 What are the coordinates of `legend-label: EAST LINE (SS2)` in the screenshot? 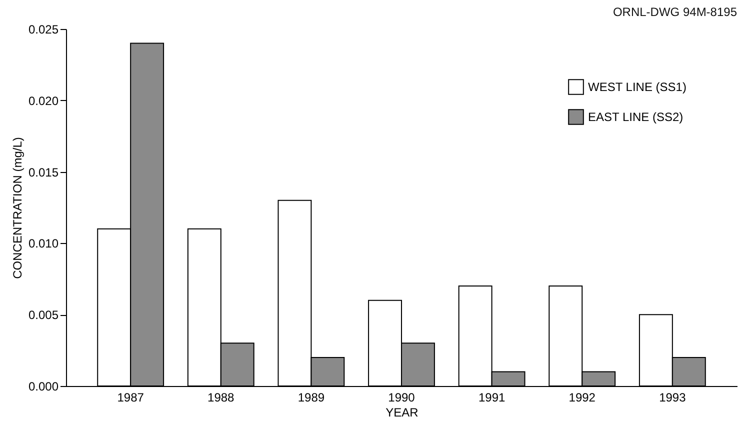 It's located at (636, 117).